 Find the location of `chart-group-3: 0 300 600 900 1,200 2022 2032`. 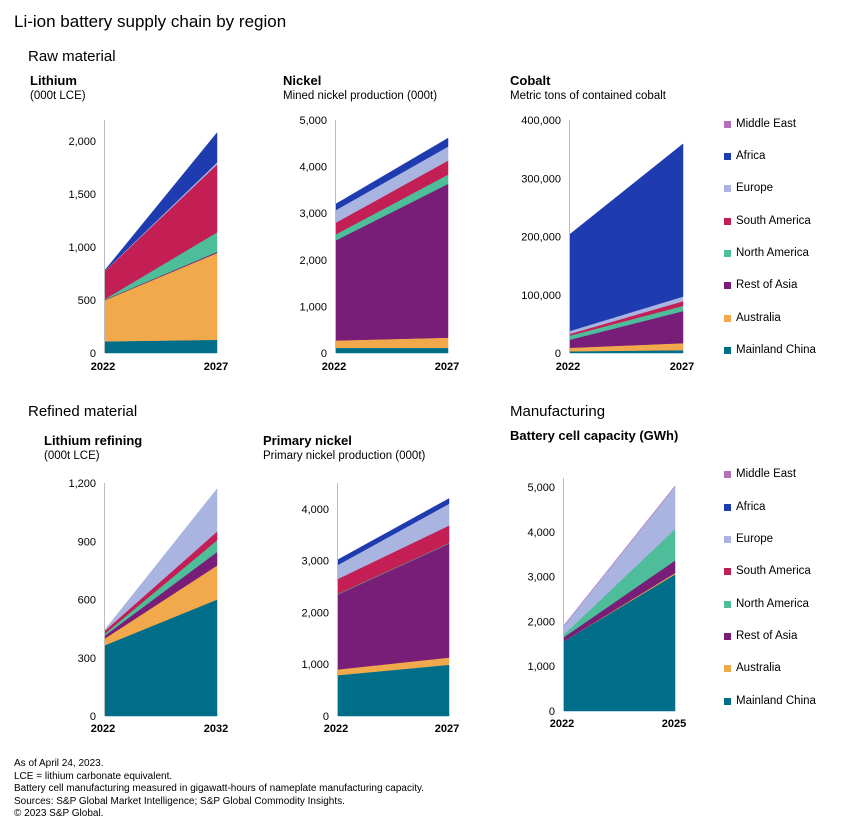

chart-group-3: 0 300 600 900 1,200 2022 2032 is located at coordinates (148, 606).